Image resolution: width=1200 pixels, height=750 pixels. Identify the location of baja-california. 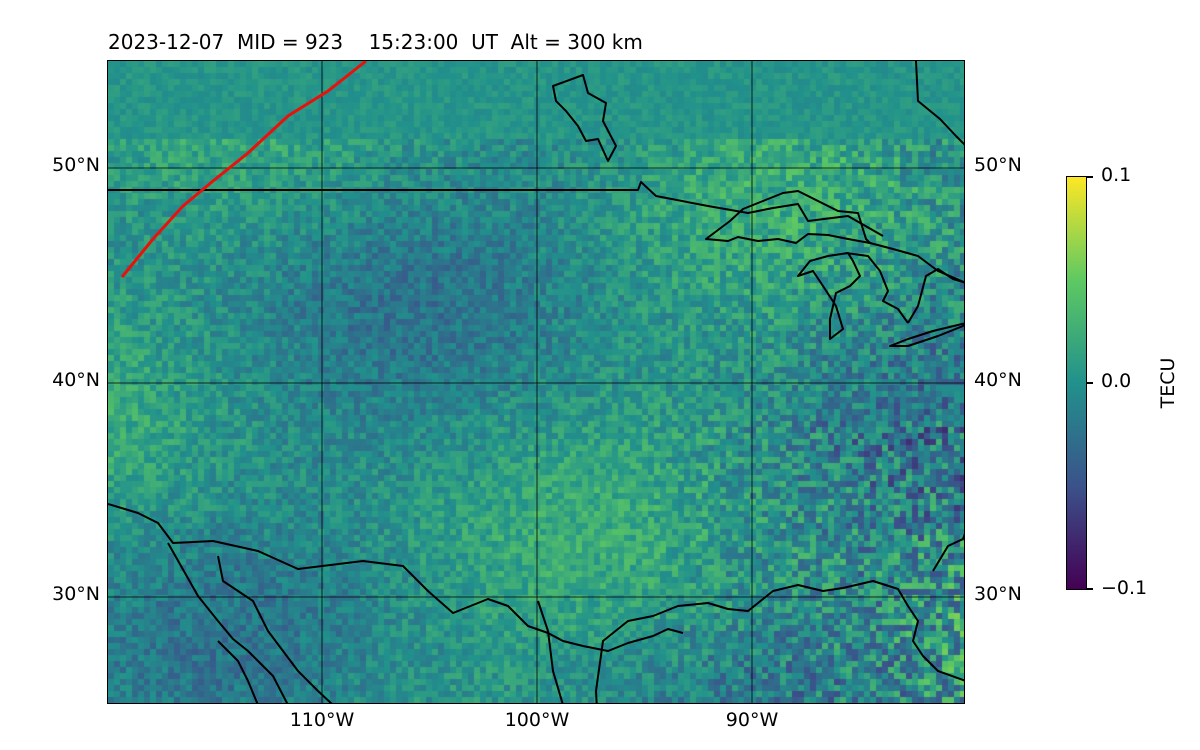
(228, 622).